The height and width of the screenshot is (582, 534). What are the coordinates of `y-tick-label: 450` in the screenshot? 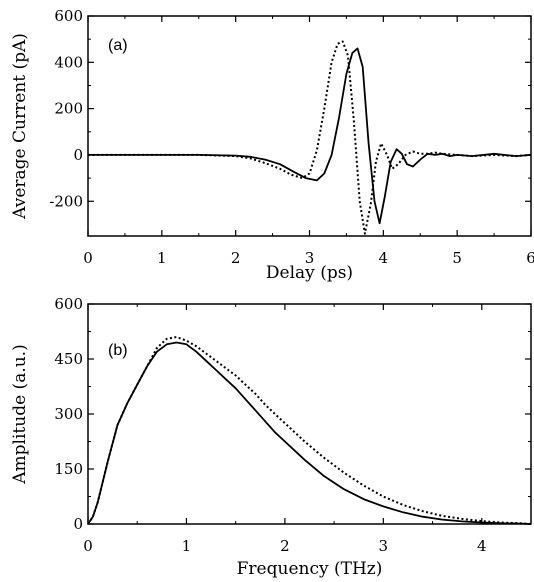 It's located at (68, 359).